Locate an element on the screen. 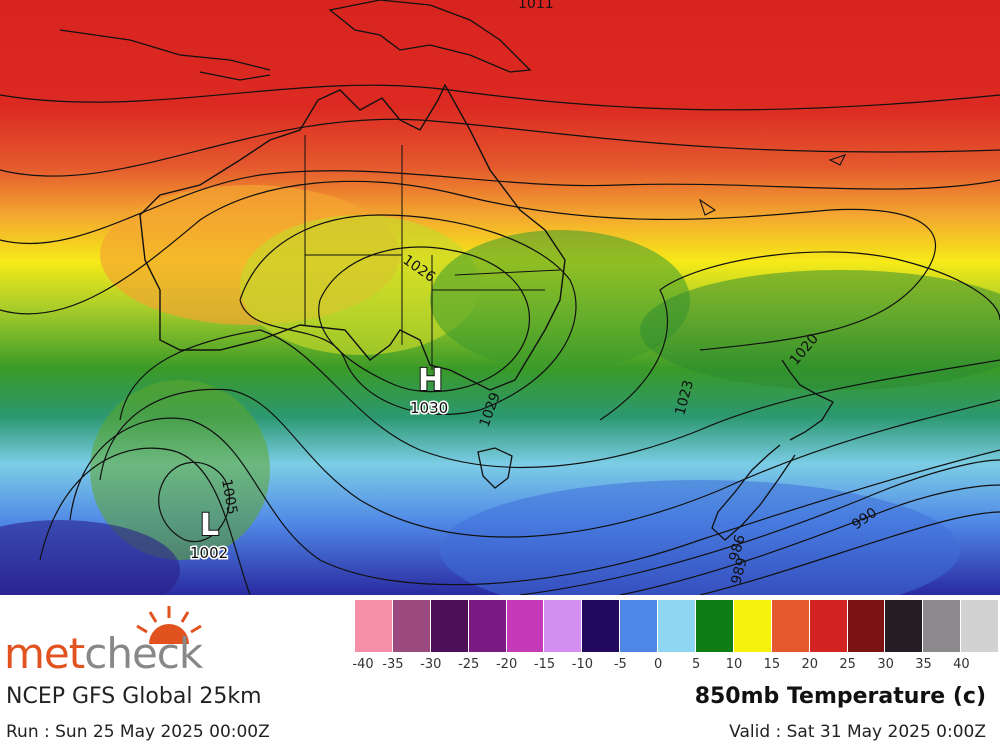  mild-region is located at coordinates (360, 285).